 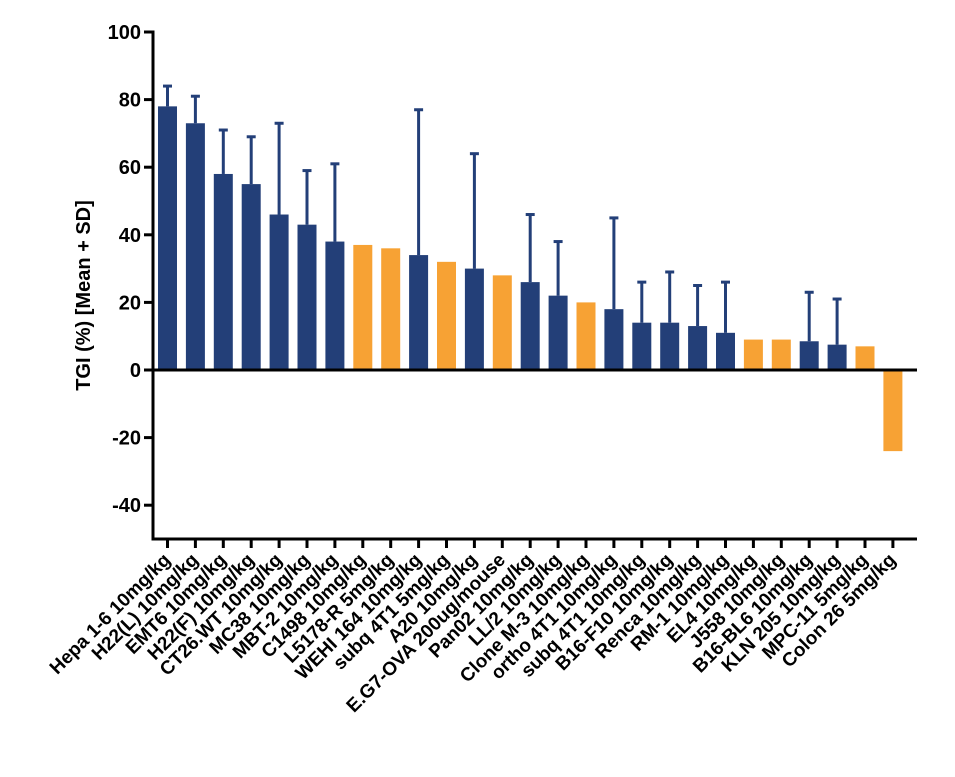 What do you see at coordinates (130, 101) in the screenshot?
I see `y-tick-label: 80` at bounding box center [130, 101].